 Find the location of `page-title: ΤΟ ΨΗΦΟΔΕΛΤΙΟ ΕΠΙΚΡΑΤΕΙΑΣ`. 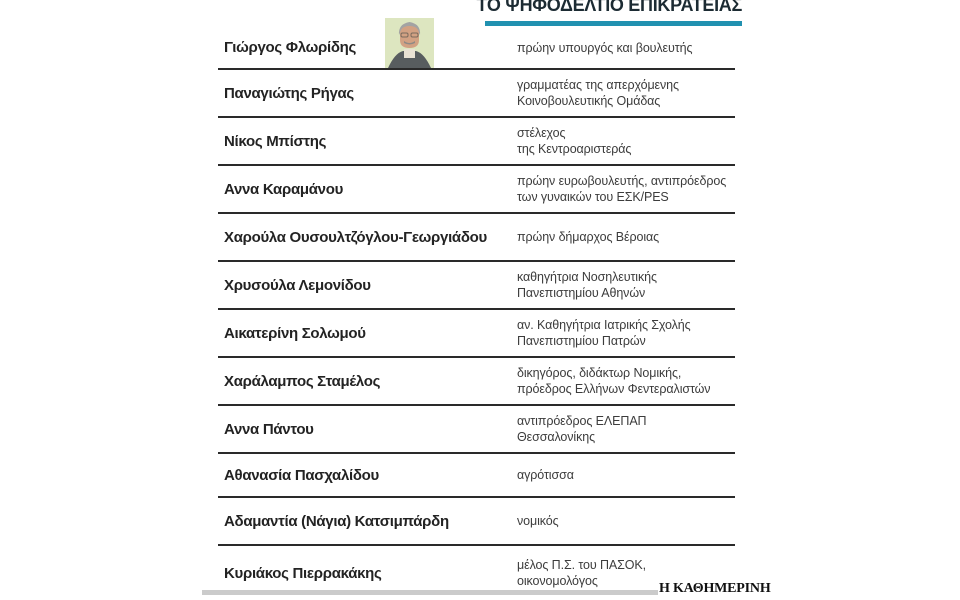

page-title: ΤΟ ΨΗΦΟΔΕΛΤΙΟ ΕΠΙΚΡΑΤΕΙΑΣ is located at coordinates (609, 7).